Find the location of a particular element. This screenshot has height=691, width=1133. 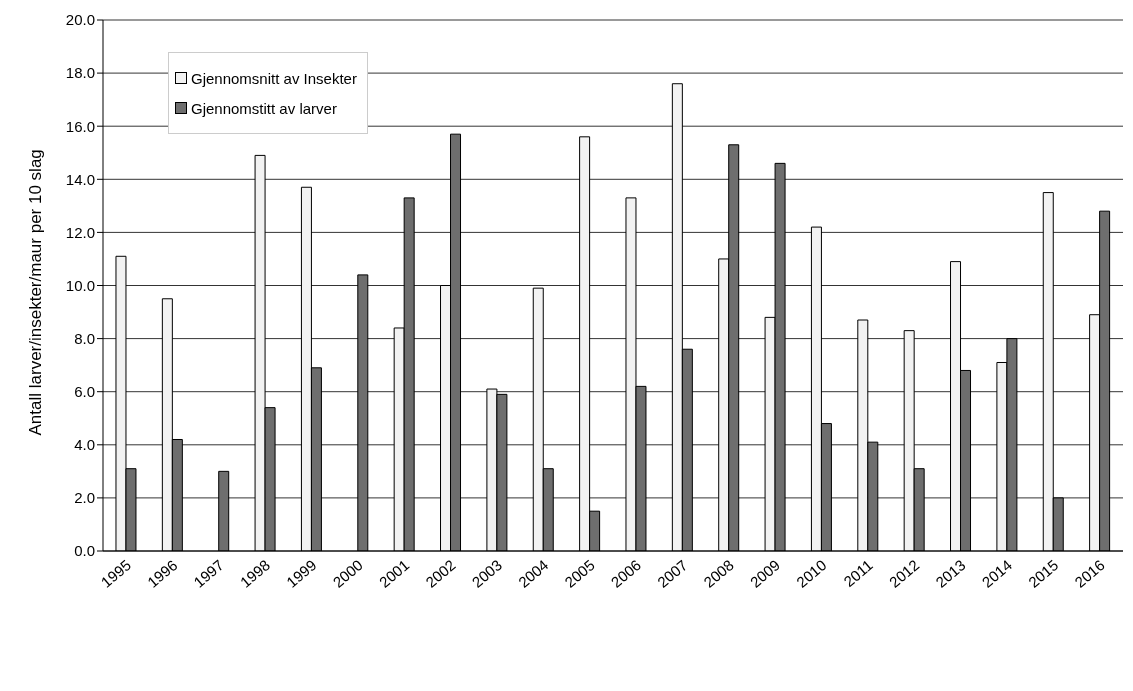

y-tick-label: 4.0 is located at coordinates (84, 445).